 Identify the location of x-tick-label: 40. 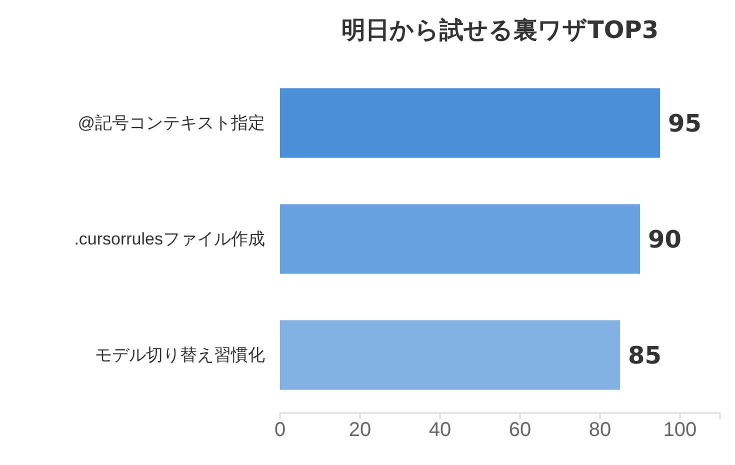
(440, 430).